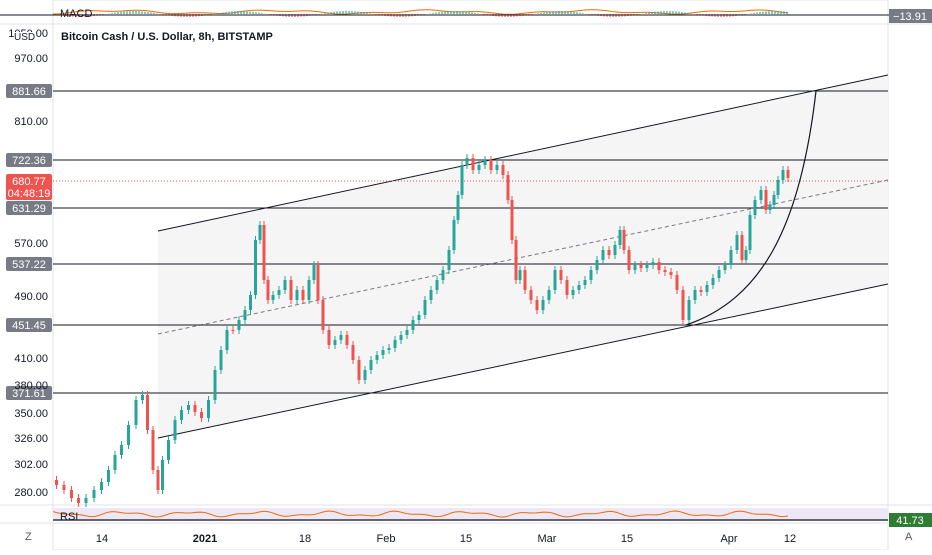 This screenshot has height=555, width=932. What do you see at coordinates (909, 537) in the screenshot?
I see `auto-scale-button: A` at bounding box center [909, 537].